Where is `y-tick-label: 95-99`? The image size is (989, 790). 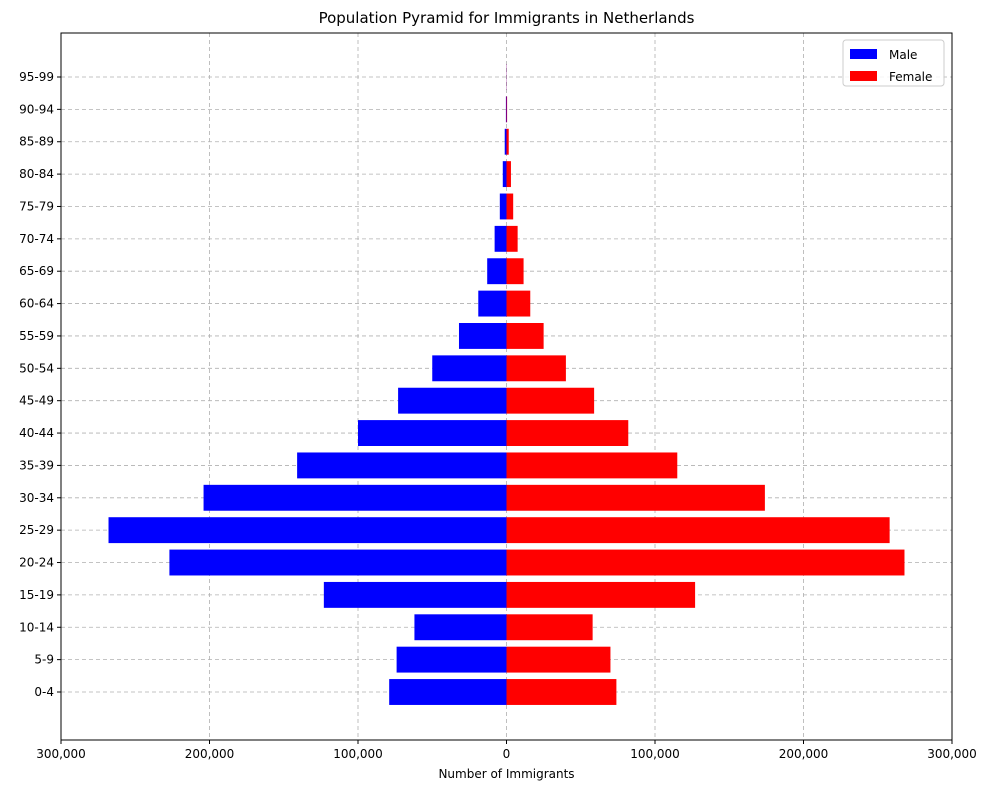
y-tick-label: 95-99 is located at coordinates (36, 77).